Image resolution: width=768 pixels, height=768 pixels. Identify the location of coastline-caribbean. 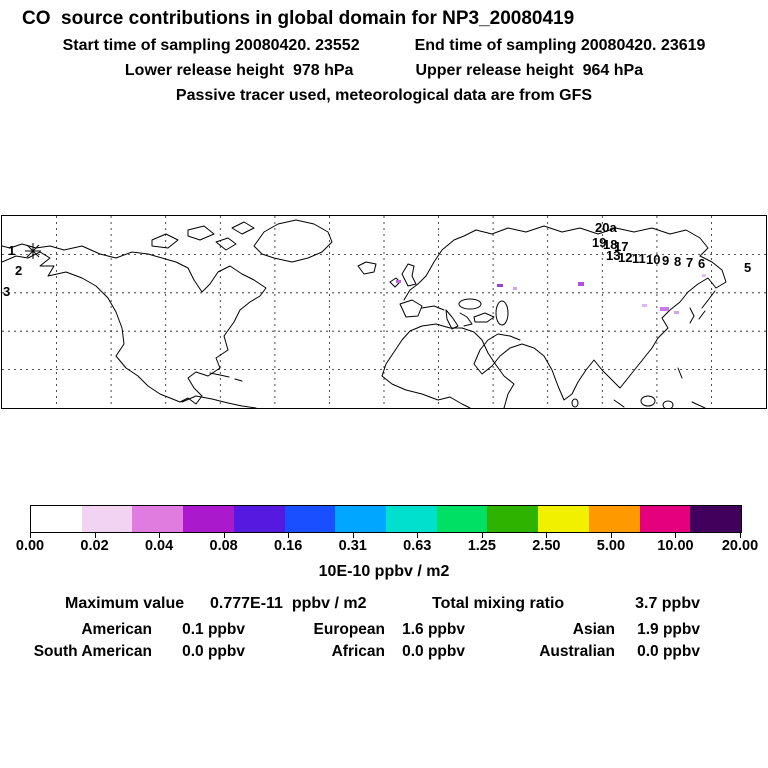
(226, 377).